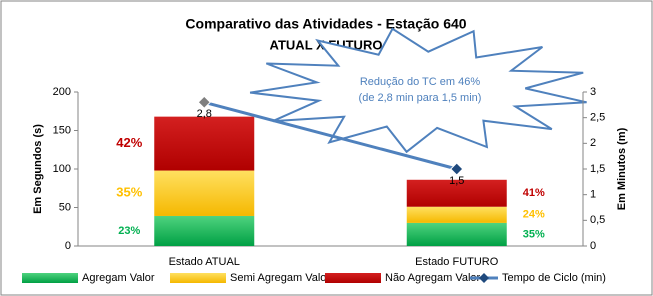 This screenshot has height=296, width=653. What do you see at coordinates (484, 278) in the screenshot?
I see `legend-marker` at bounding box center [484, 278].